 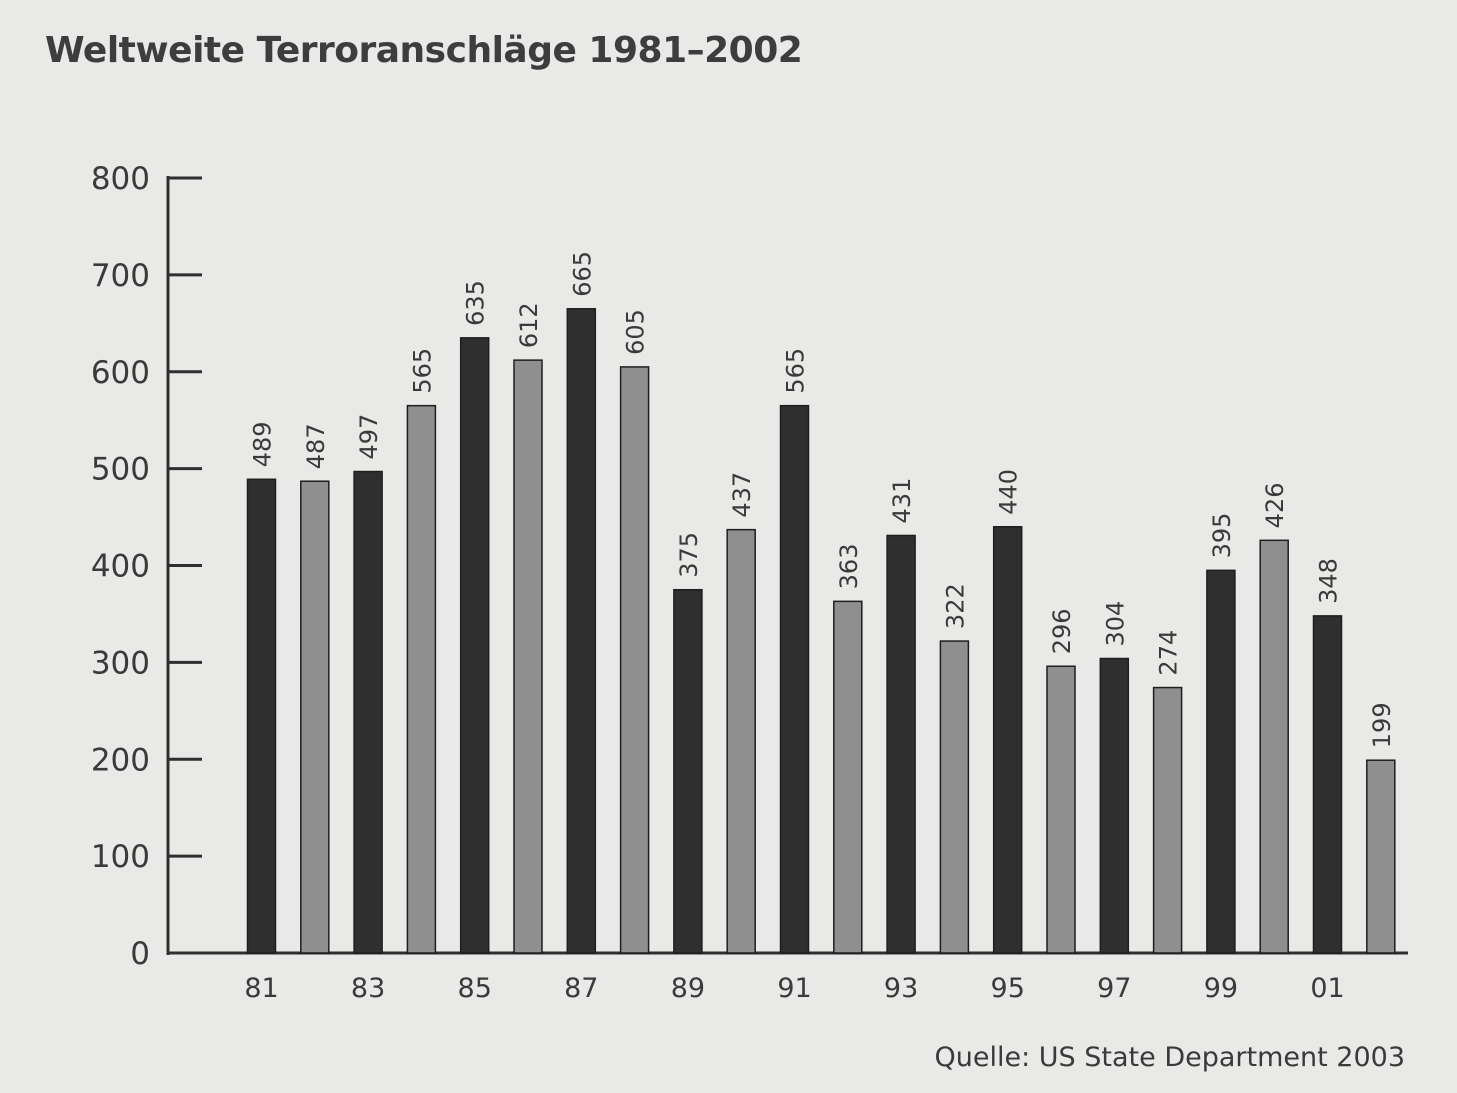 What do you see at coordinates (955, 606) in the screenshot?
I see `bar-value-label: 322` at bounding box center [955, 606].